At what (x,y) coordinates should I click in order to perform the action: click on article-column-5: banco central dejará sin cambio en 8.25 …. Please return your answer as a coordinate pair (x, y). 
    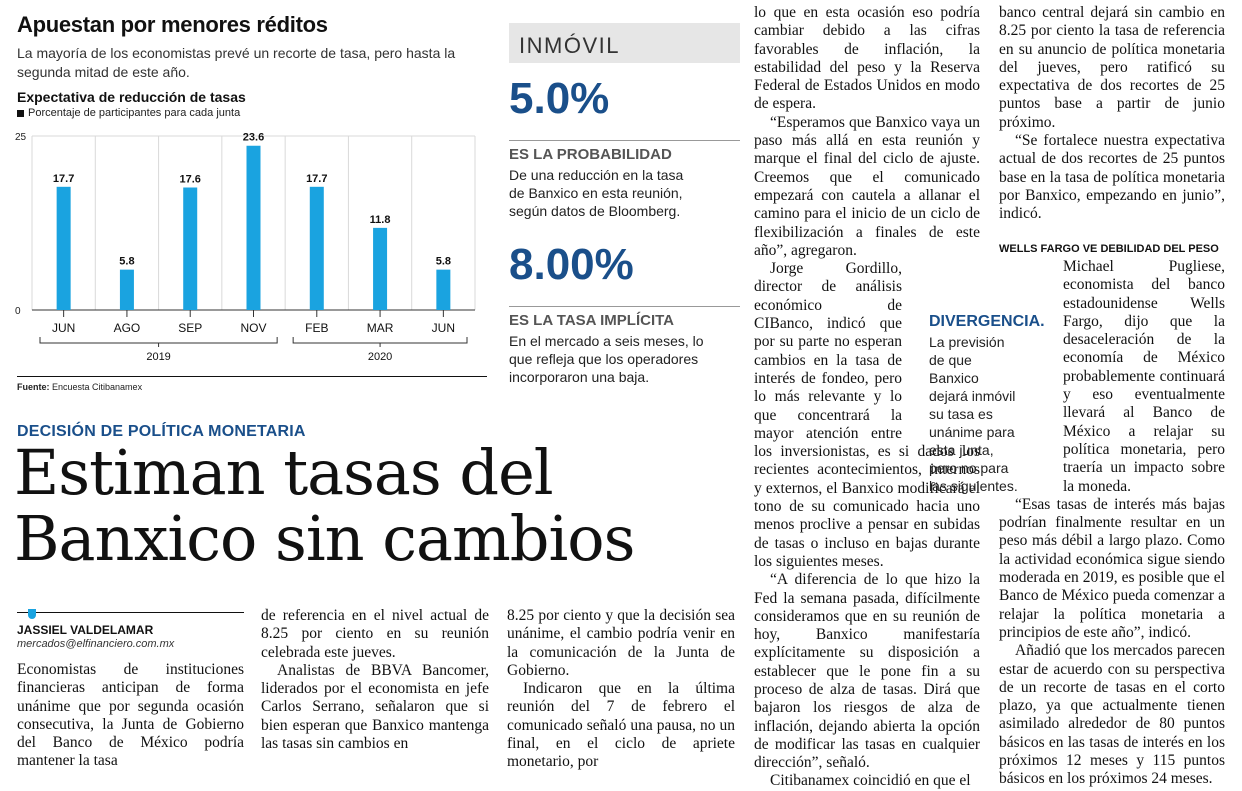
    Looking at the image, I should click on (1112, 114).